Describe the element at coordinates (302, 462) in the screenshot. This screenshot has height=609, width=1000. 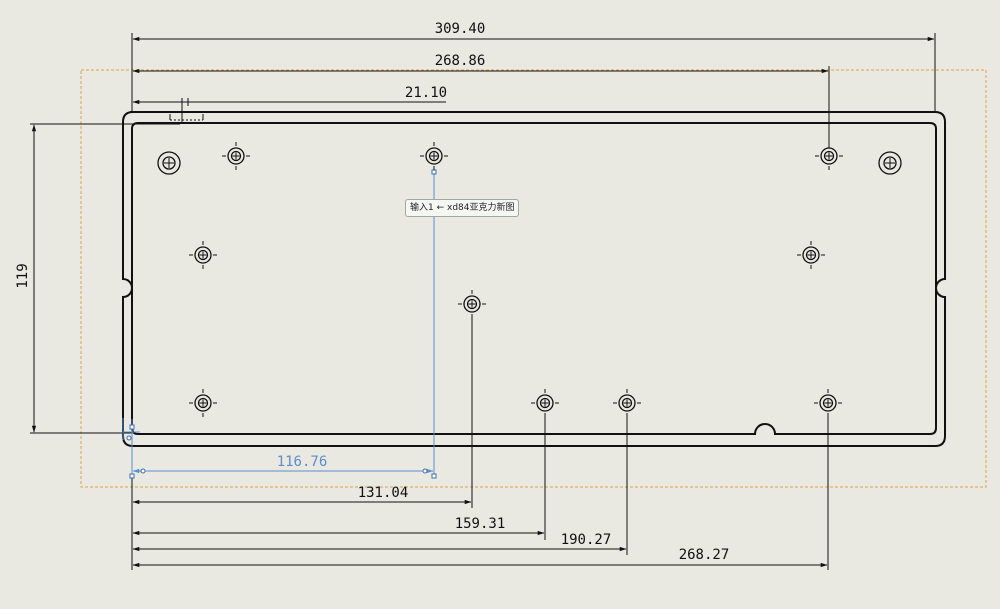
I see `dim-text-selected: 116.76` at that location.